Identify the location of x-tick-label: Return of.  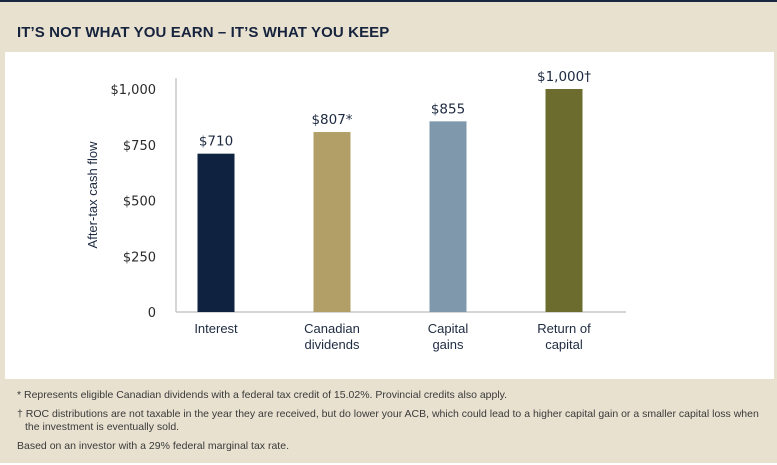
(564, 328).